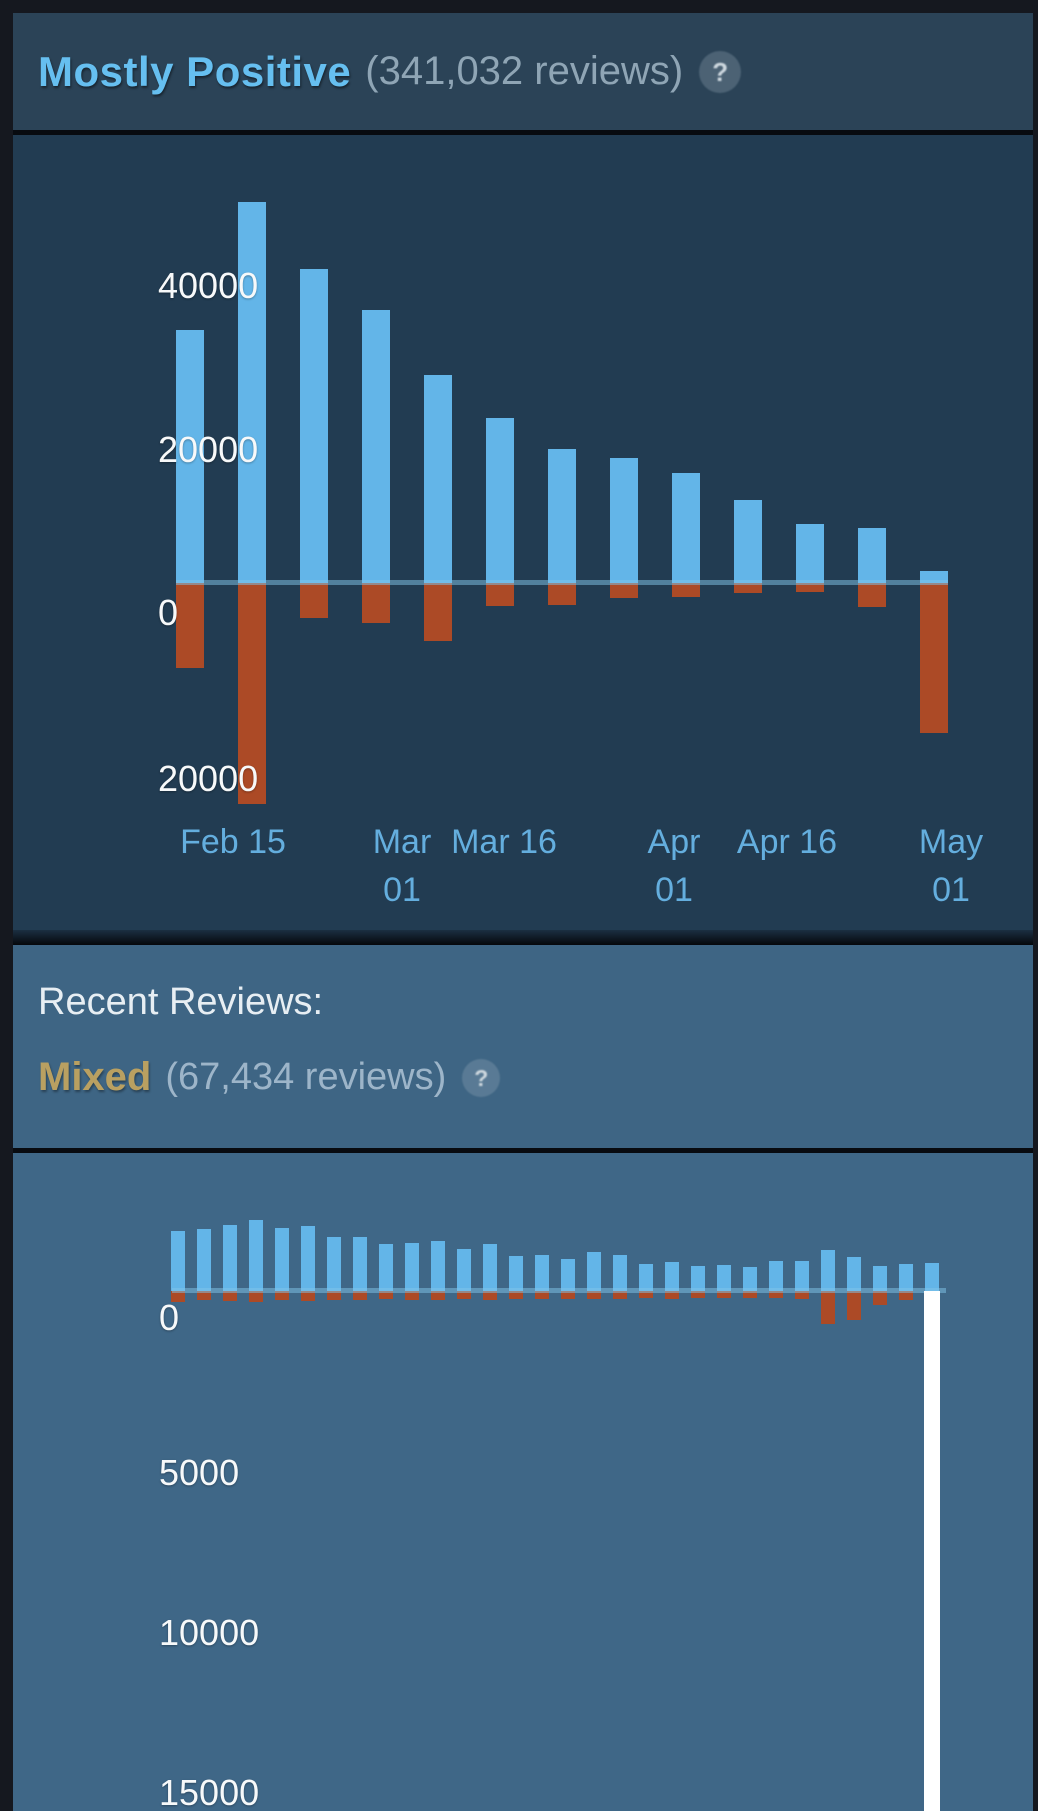 The width and height of the screenshot is (1038, 1811). I want to click on separator, so click(523, 132).